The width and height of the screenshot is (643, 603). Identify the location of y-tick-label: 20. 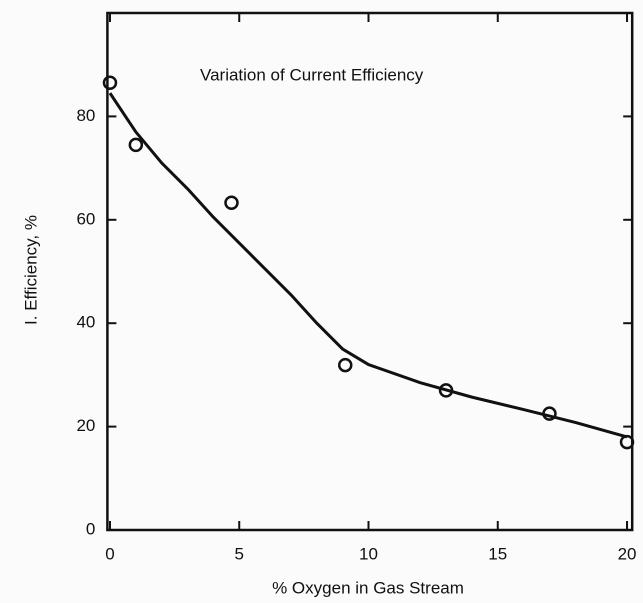
(85, 425).